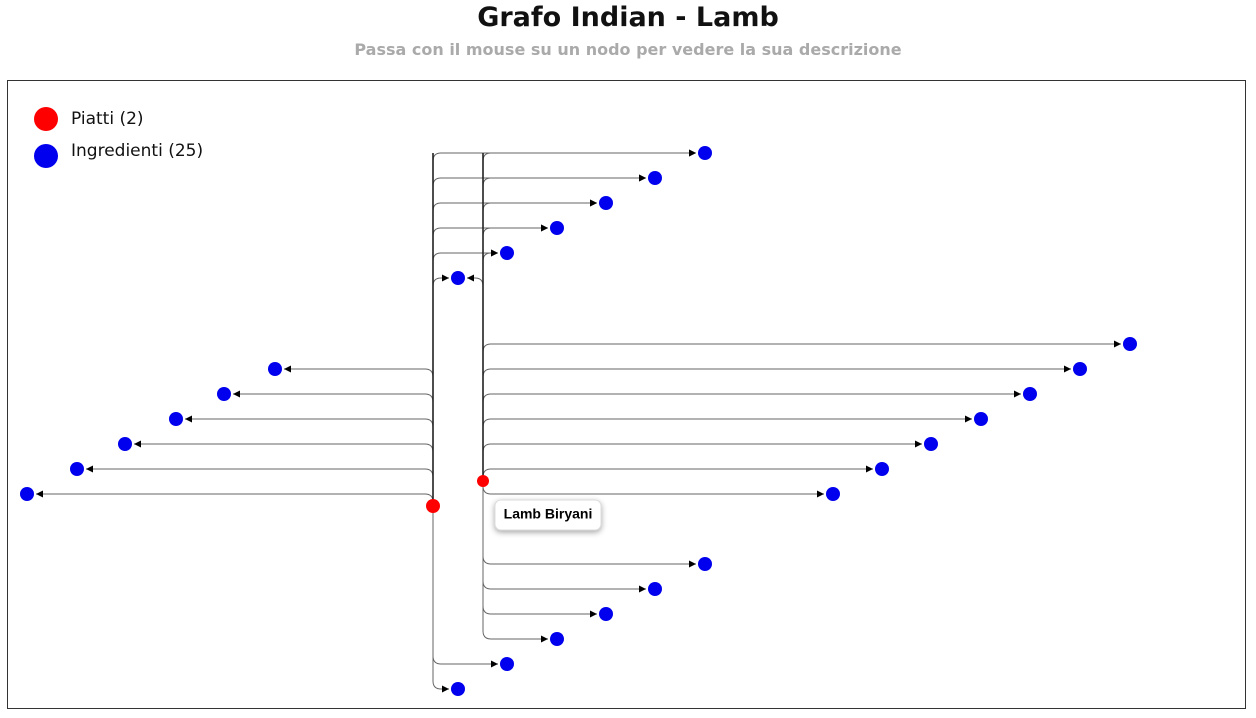  I want to click on node-tooltip: Lamb Biryani, so click(548, 515).